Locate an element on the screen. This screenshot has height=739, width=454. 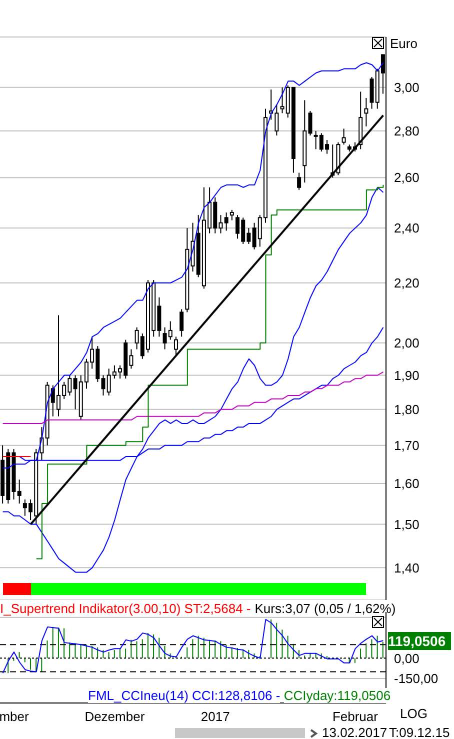
x-tick-label: mber is located at coordinates (15, 716).